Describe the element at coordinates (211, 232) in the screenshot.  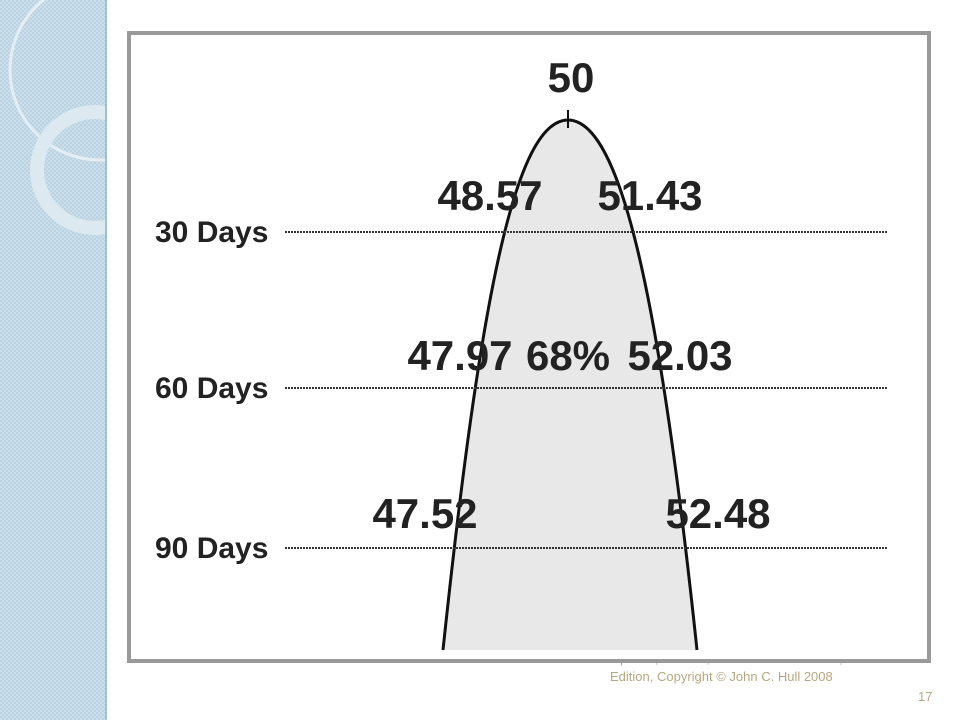
I see `horizon-label: 30 Days` at that location.